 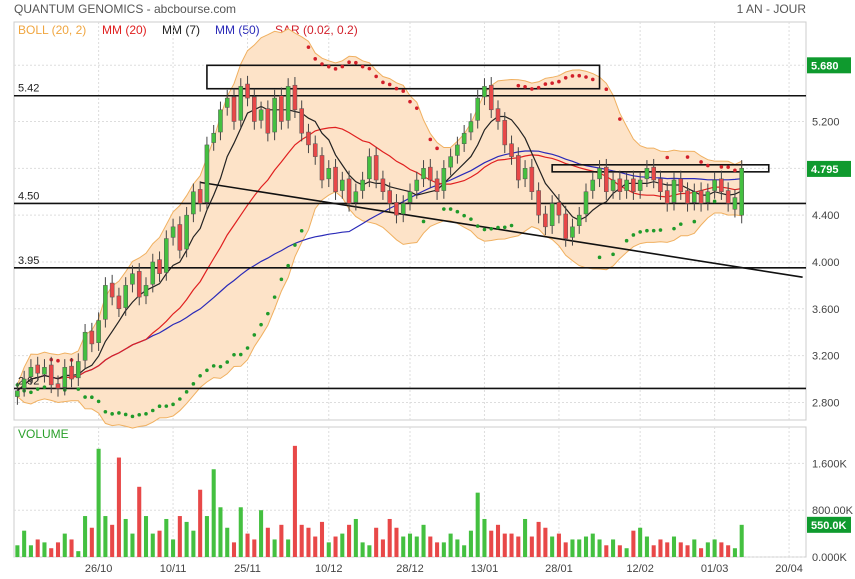 What do you see at coordinates (559, 569) in the screenshot?
I see `x-tick-label: 28/01` at bounding box center [559, 569].